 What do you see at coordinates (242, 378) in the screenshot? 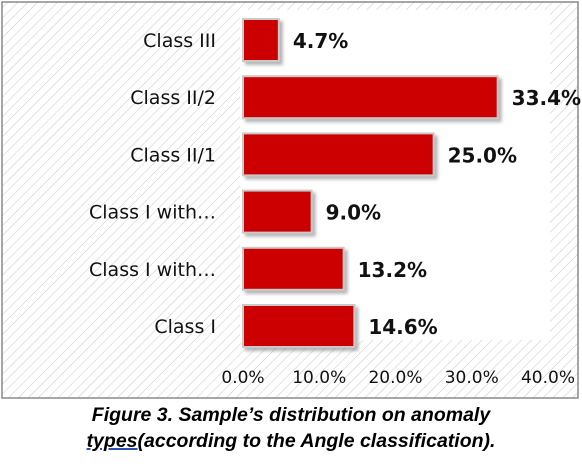
I see `x-tick-label: 0.0%` at bounding box center [242, 378].